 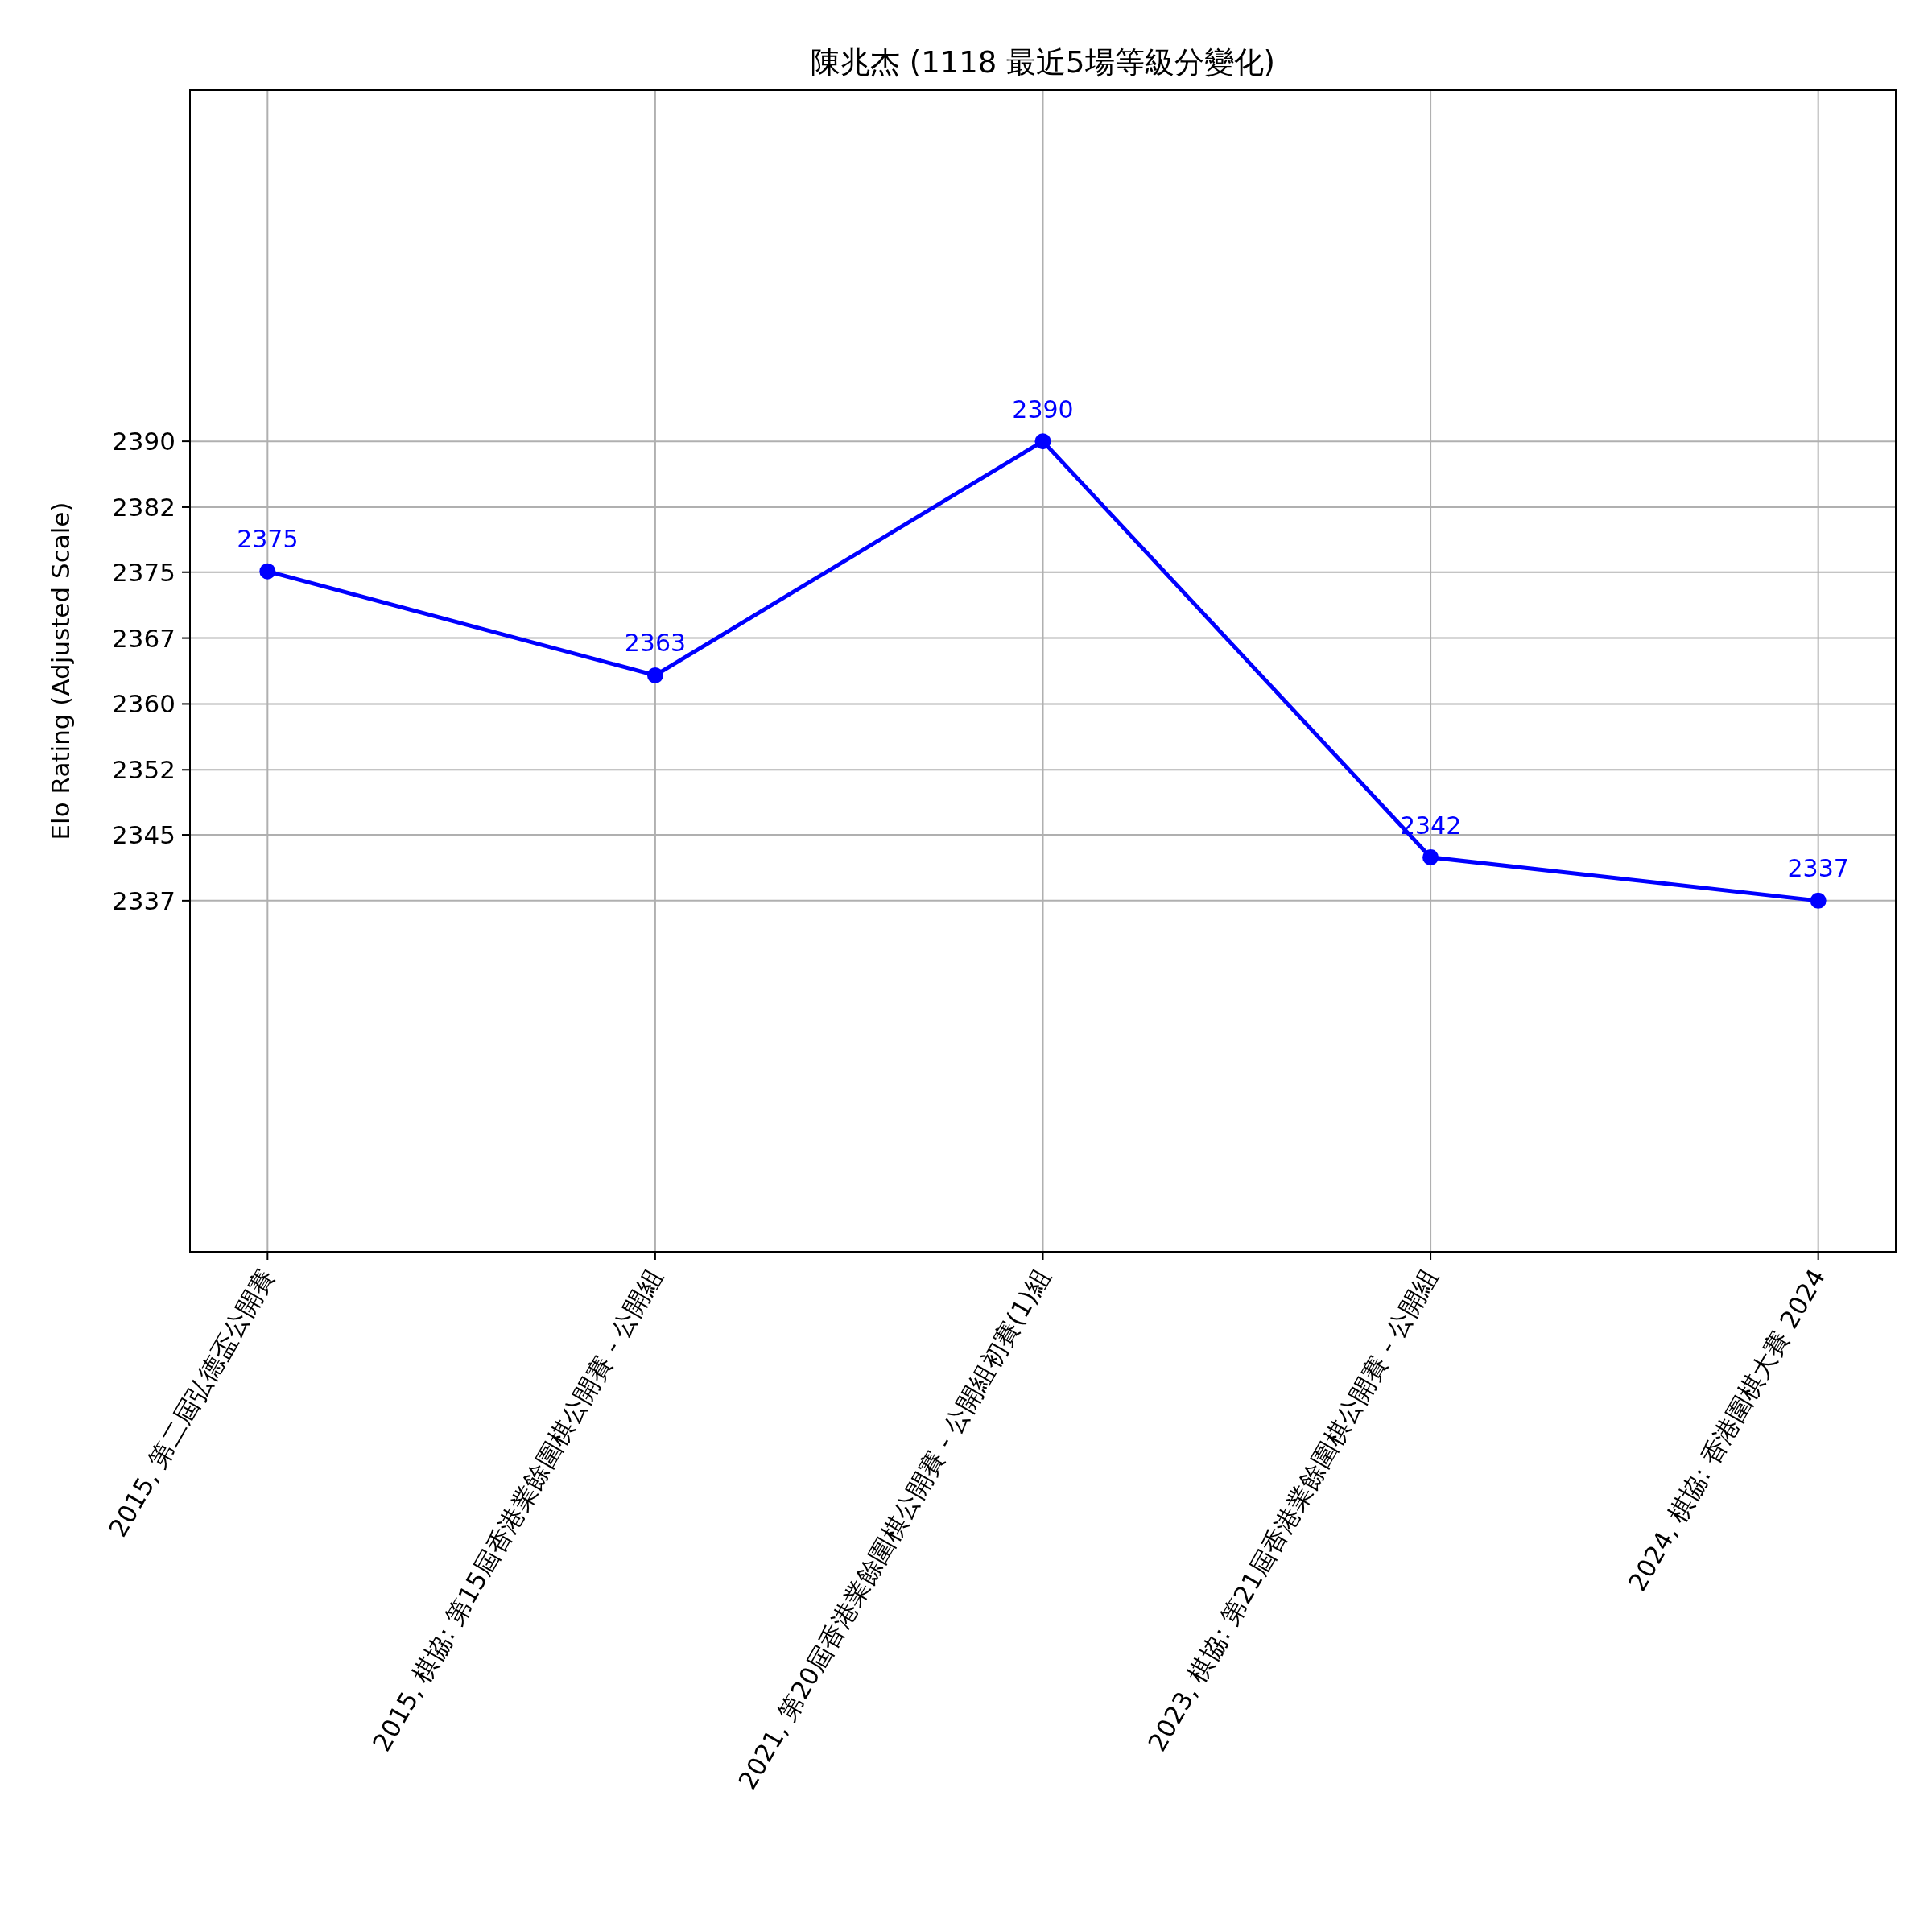 What do you see at coordinates (143, 704) in the screenshot?
I see `y-tick-label: 2360` at bounding box center [143, 704].